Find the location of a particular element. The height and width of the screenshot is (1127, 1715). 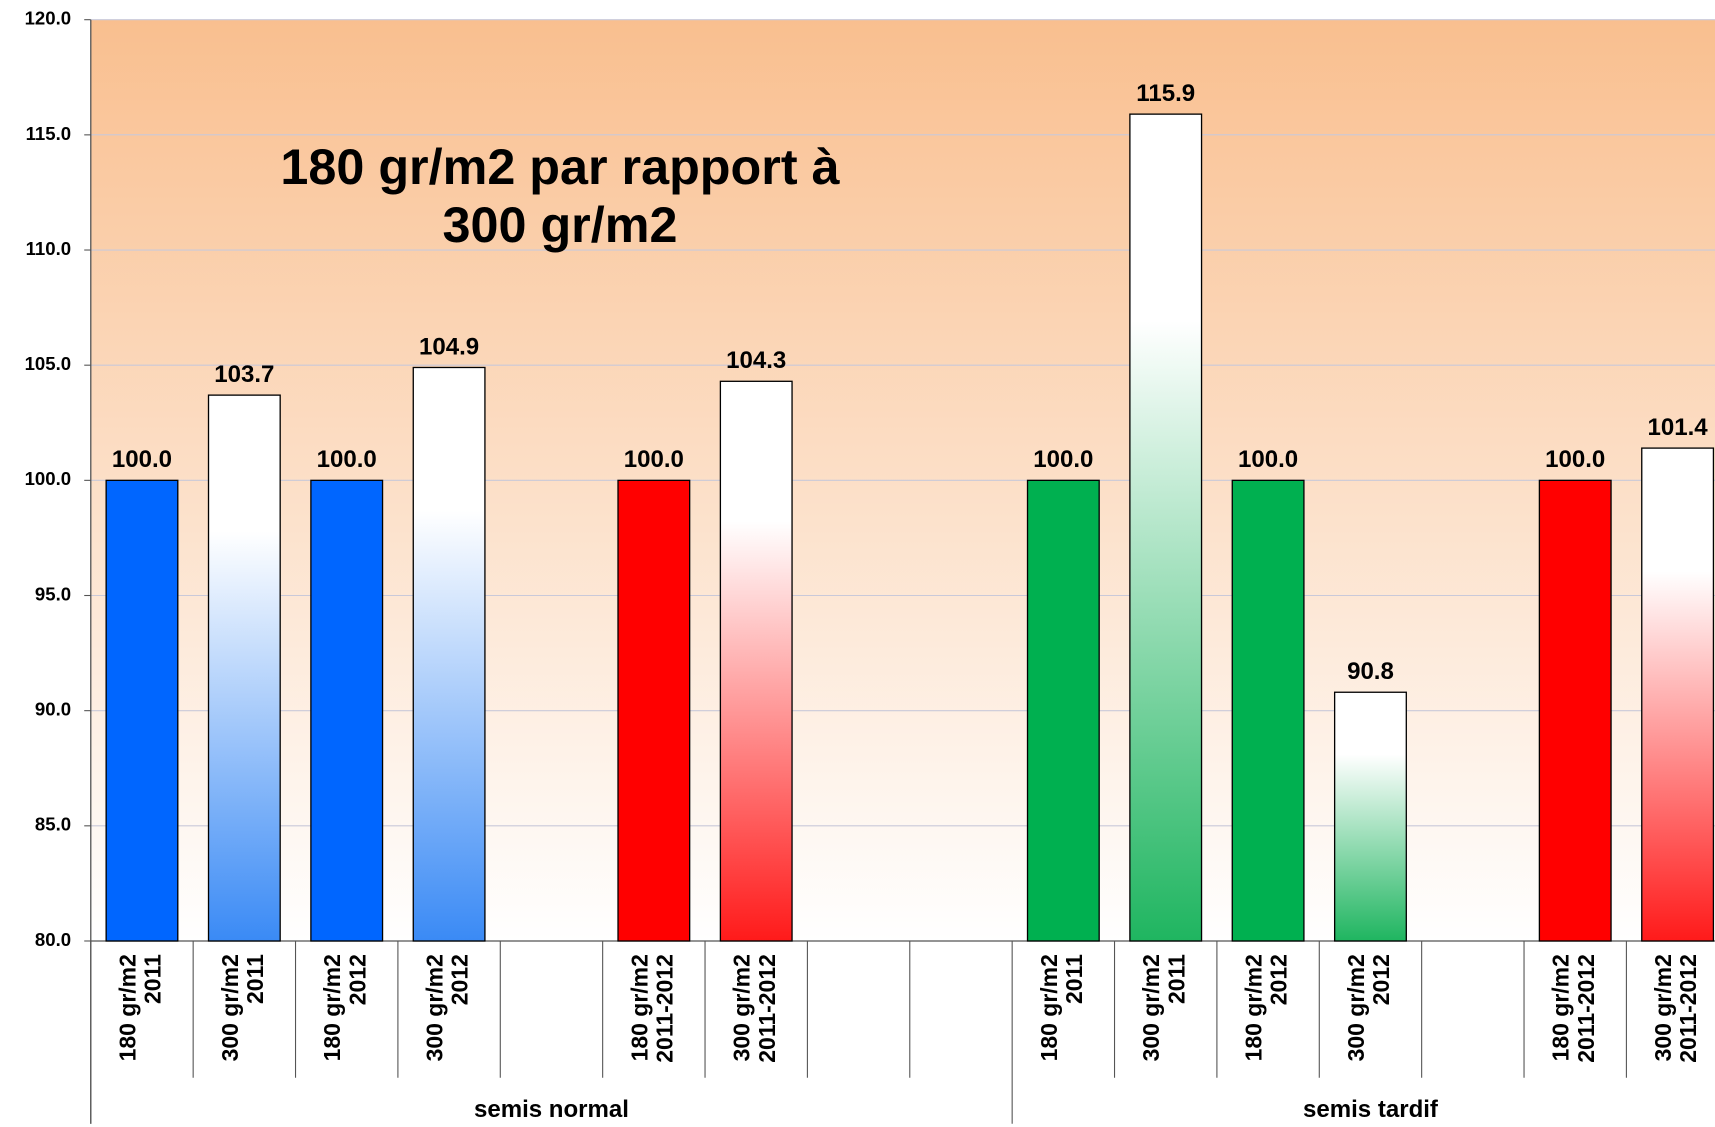

group-label: semis tardif is located at coordinates (1371, 1109).